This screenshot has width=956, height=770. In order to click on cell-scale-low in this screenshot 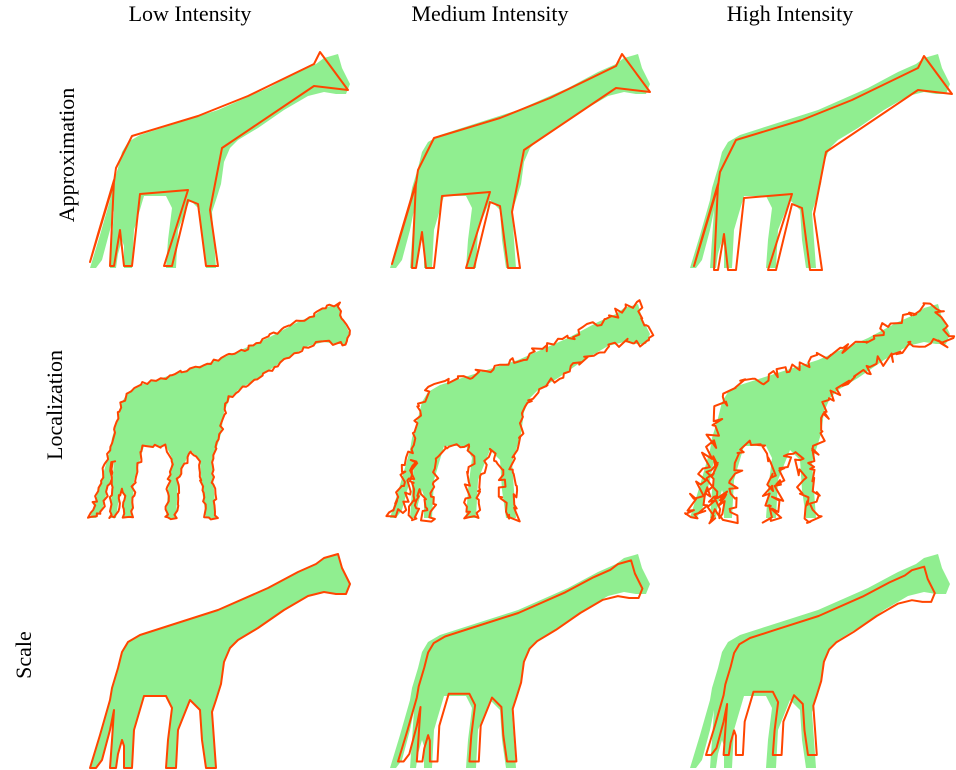, I will do `click(223, 660)`.